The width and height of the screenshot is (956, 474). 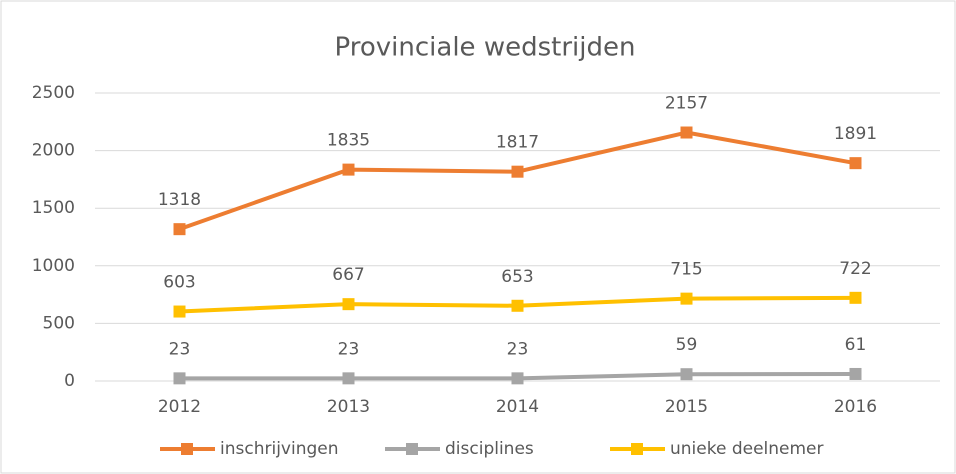 What do you see at coordinates (855, 407) in the screenshot?
I see `x-tick-label: 2016` at bounding box center [855, 407].